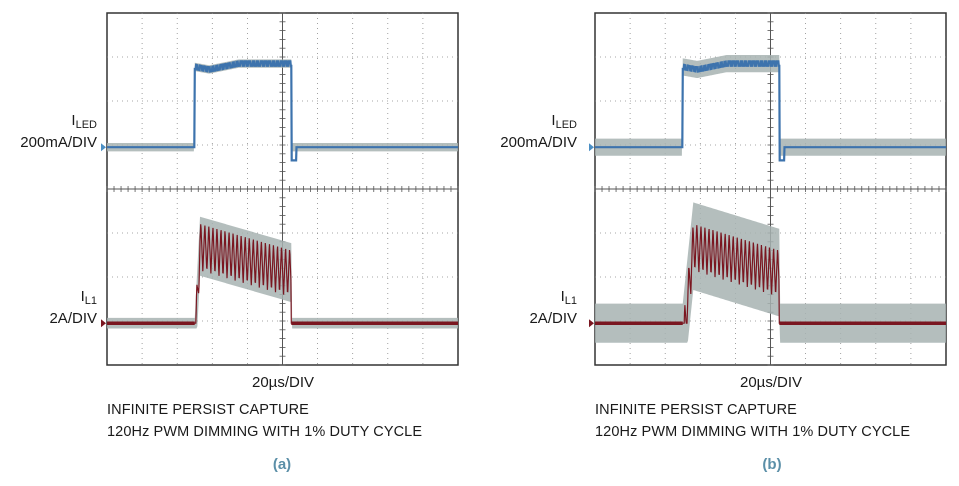  What do you see at coordinates (772, 464) in the screenshot?
I see `panel-tag: (b)` at bounding box center [772, 464].